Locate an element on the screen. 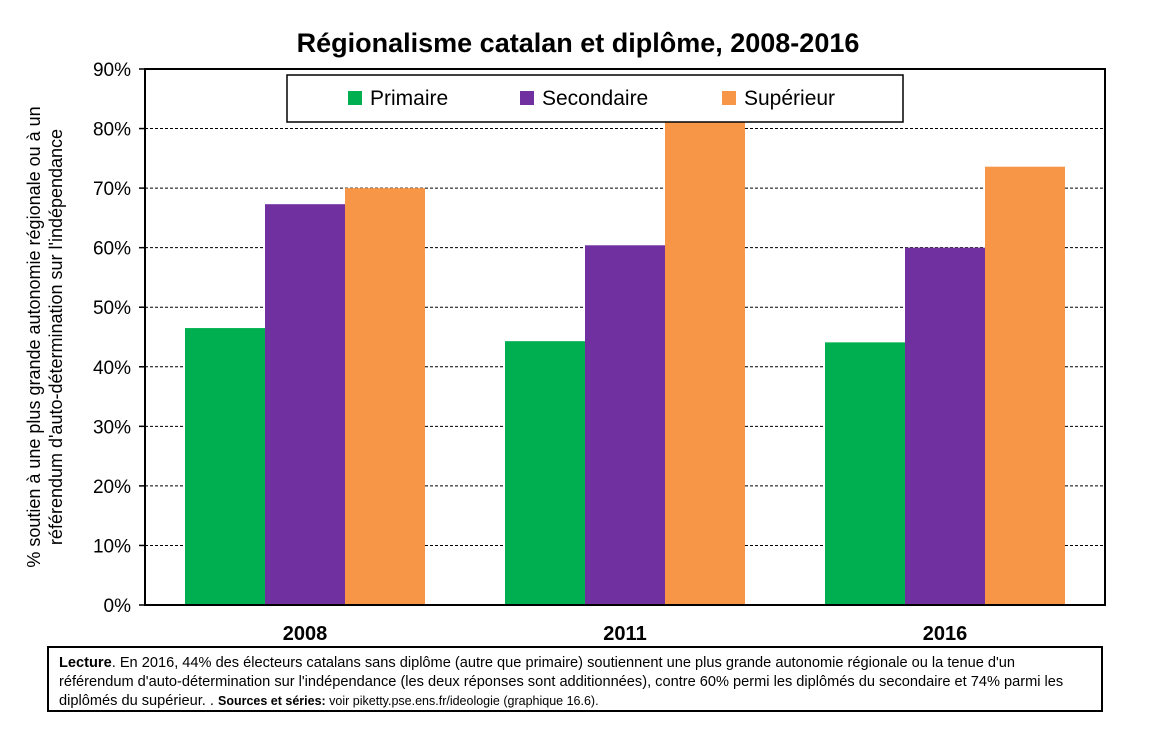 Image resolution: width=1156 pixels, height=735 pixels. y-tick-label: 70% is located at coordinates (112, 189).